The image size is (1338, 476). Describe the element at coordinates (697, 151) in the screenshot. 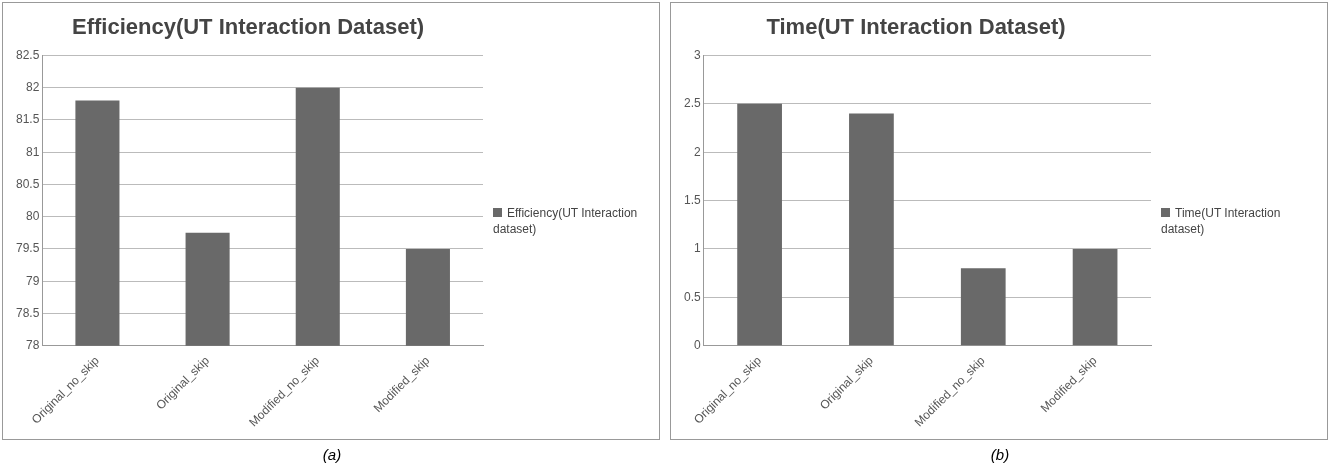

I see `y-tick-label: 2` at that location.